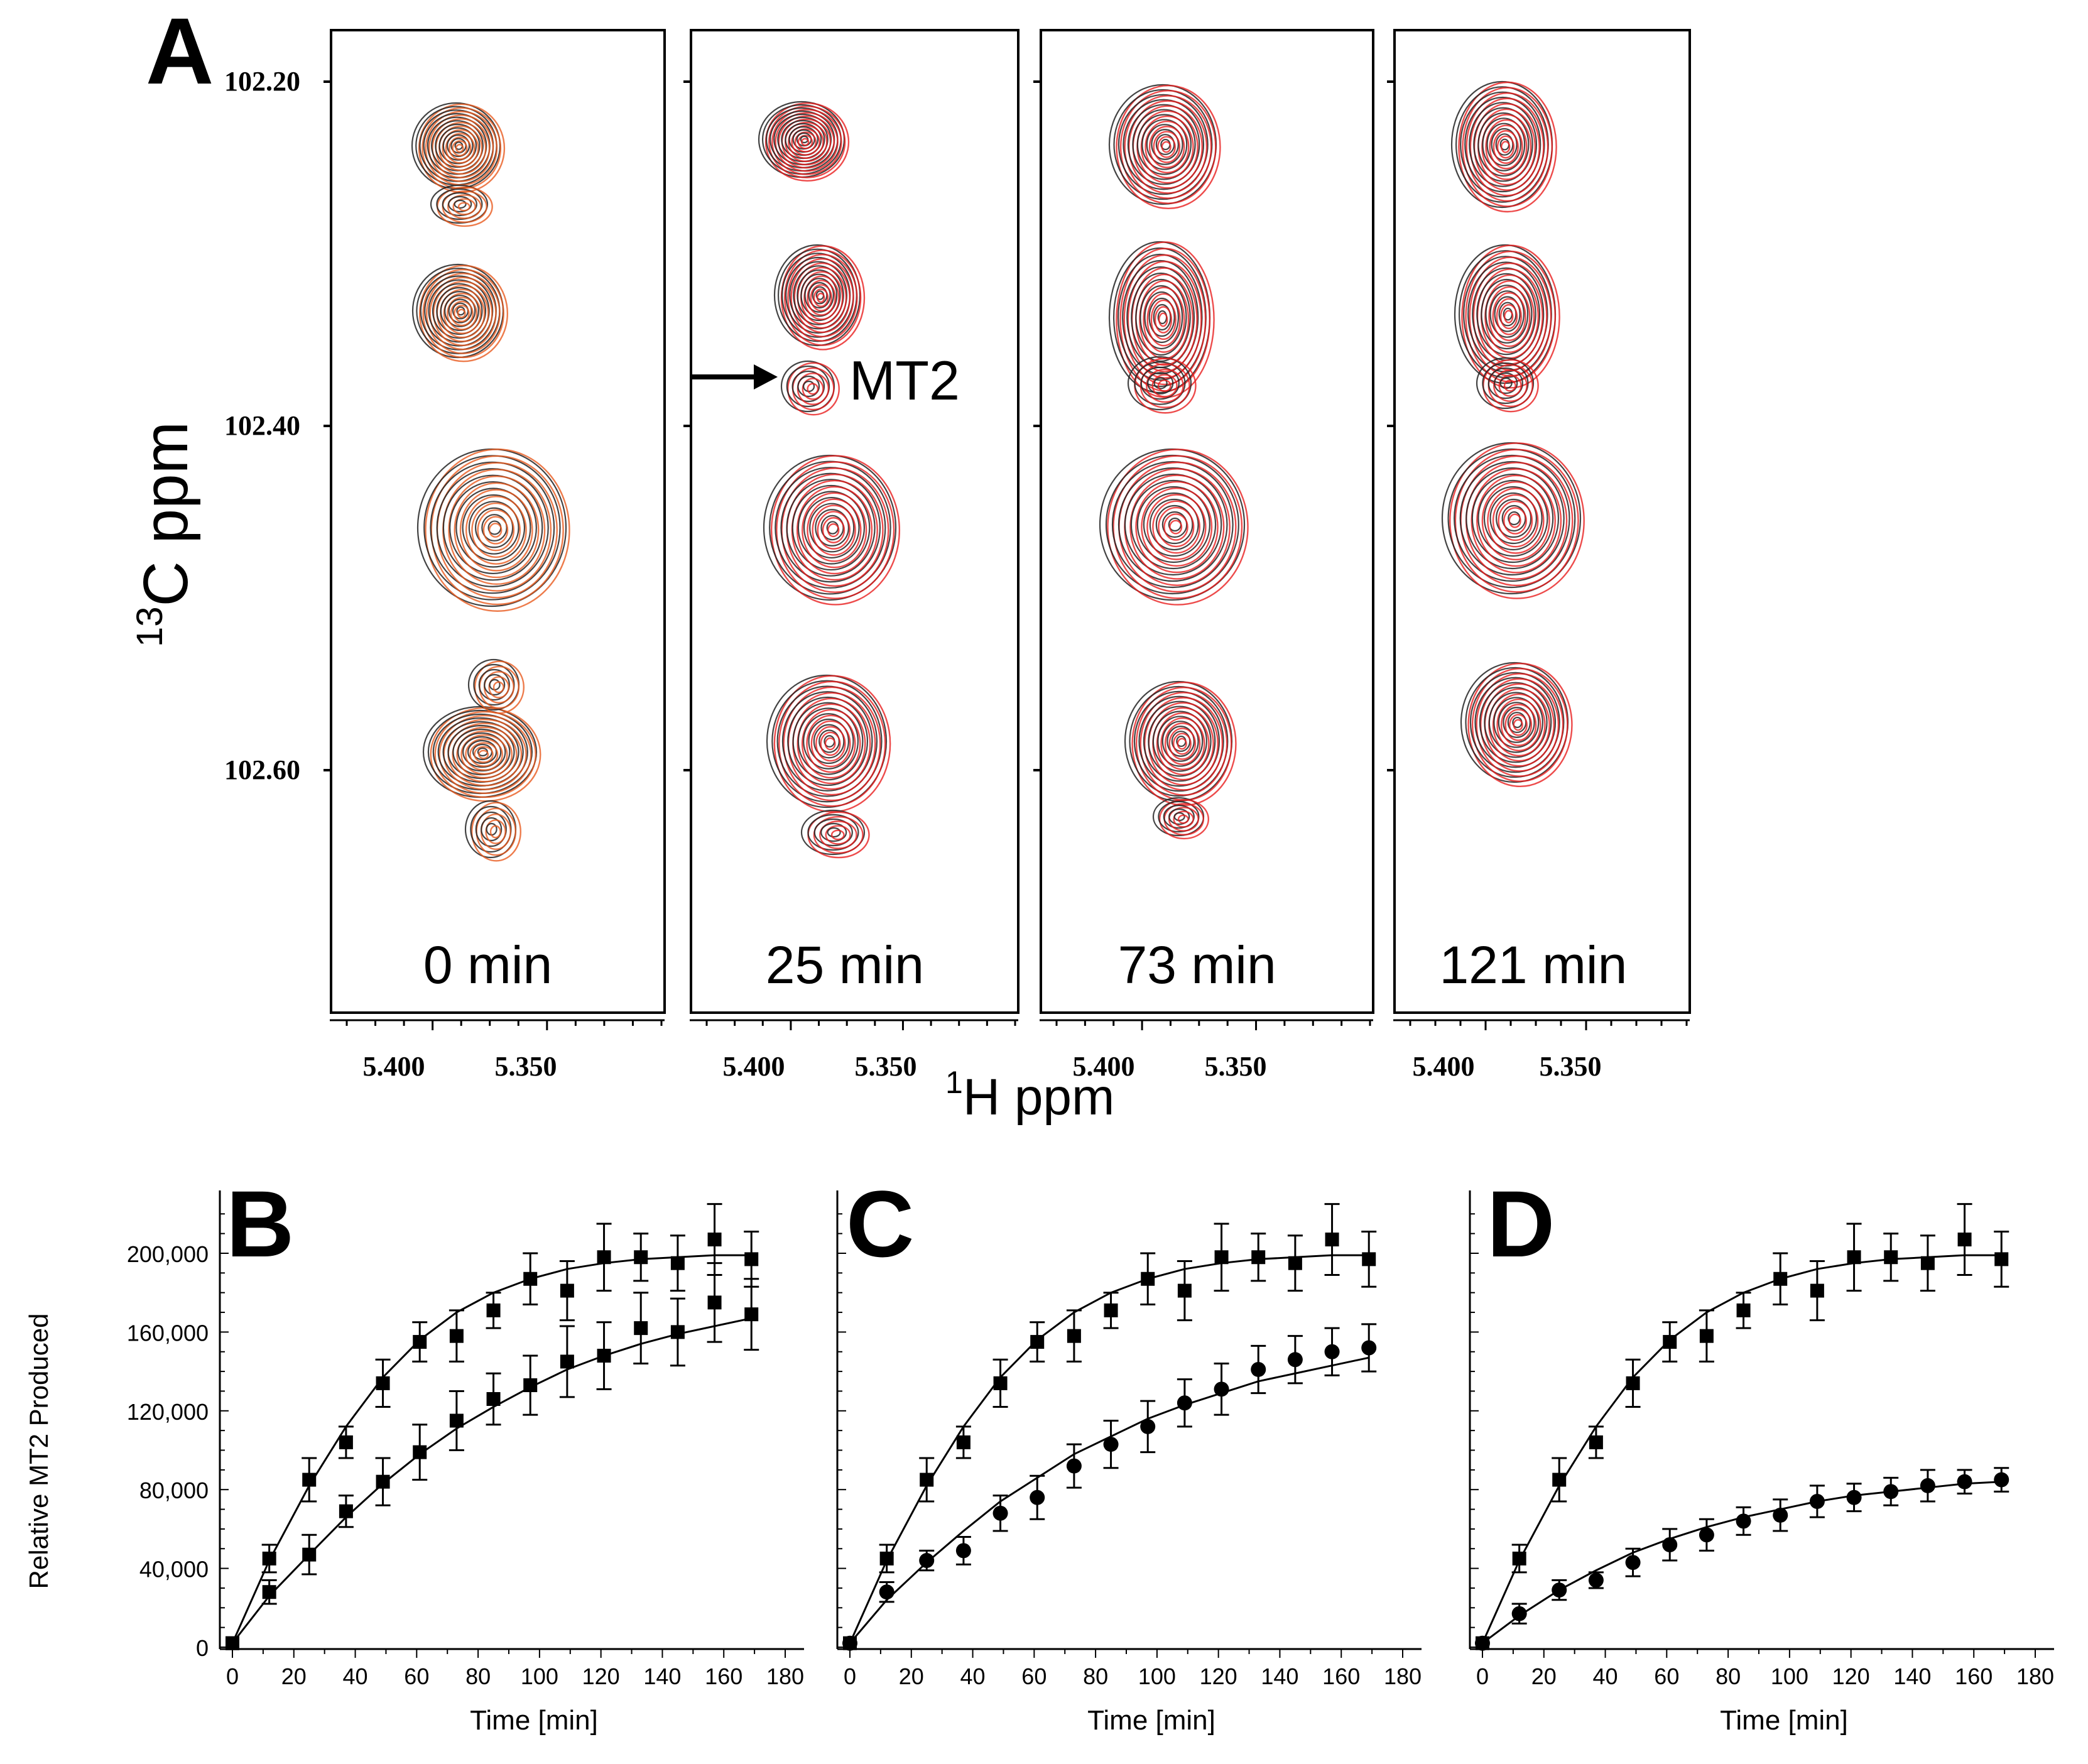  I want to click on y-tick-label-B-3: 120,000, so click(168, 1412).